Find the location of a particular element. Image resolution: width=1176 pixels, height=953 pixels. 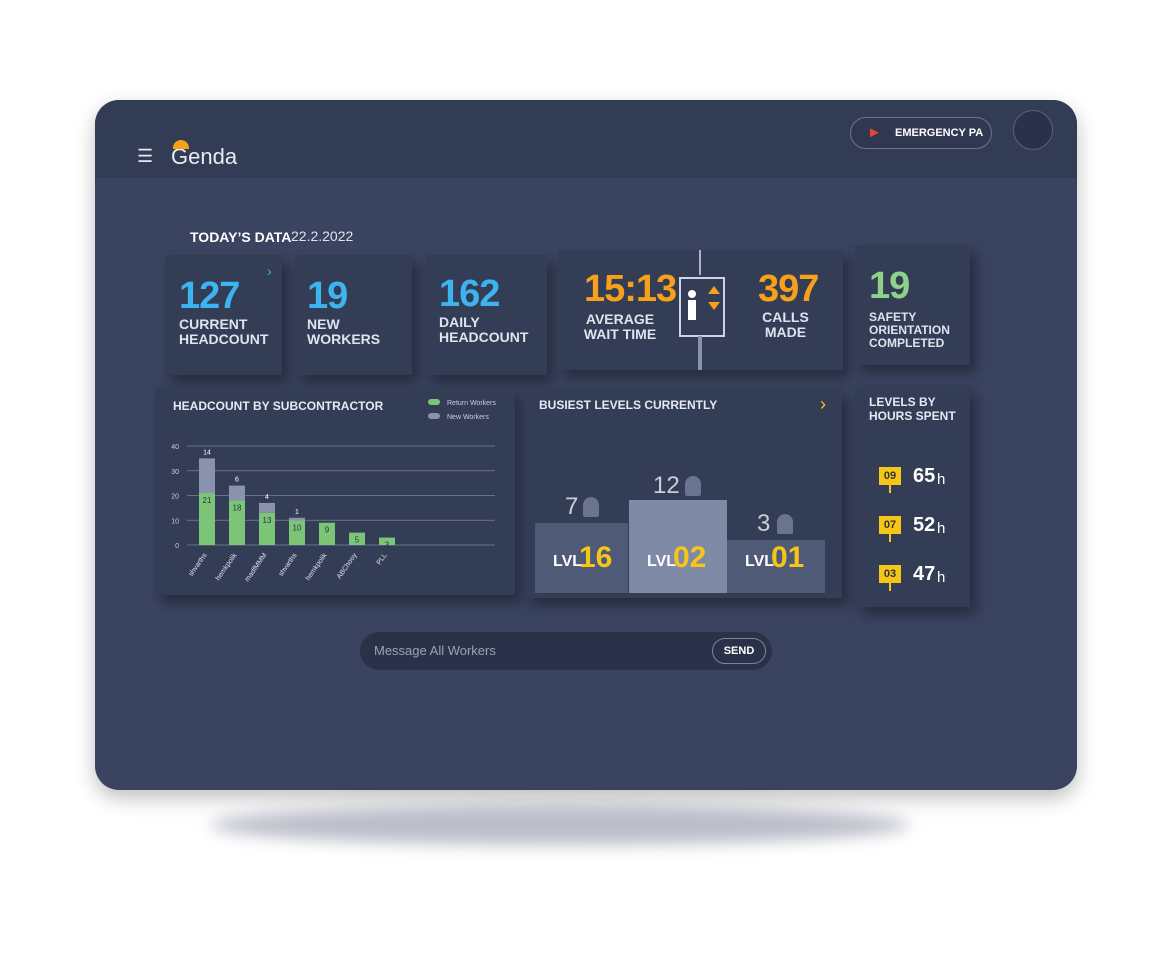

bar-value-label: 14 is located at coordinates (207, 452).